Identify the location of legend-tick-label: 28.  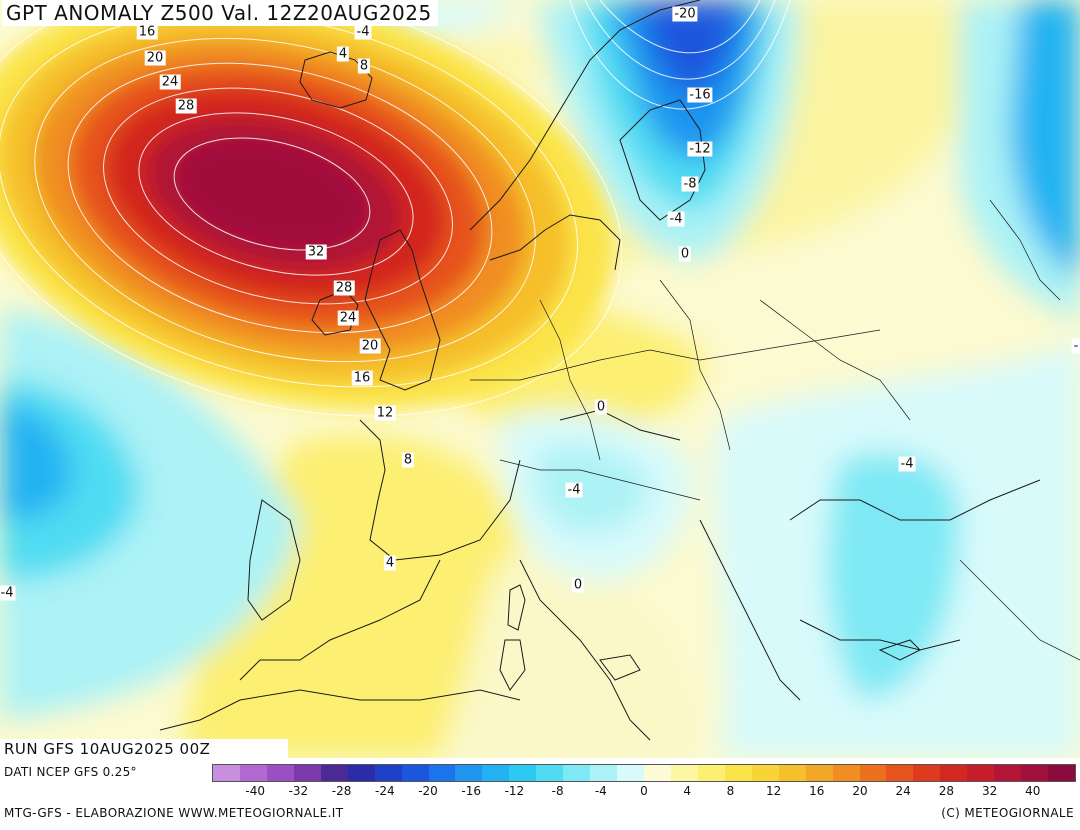
(946, 791).